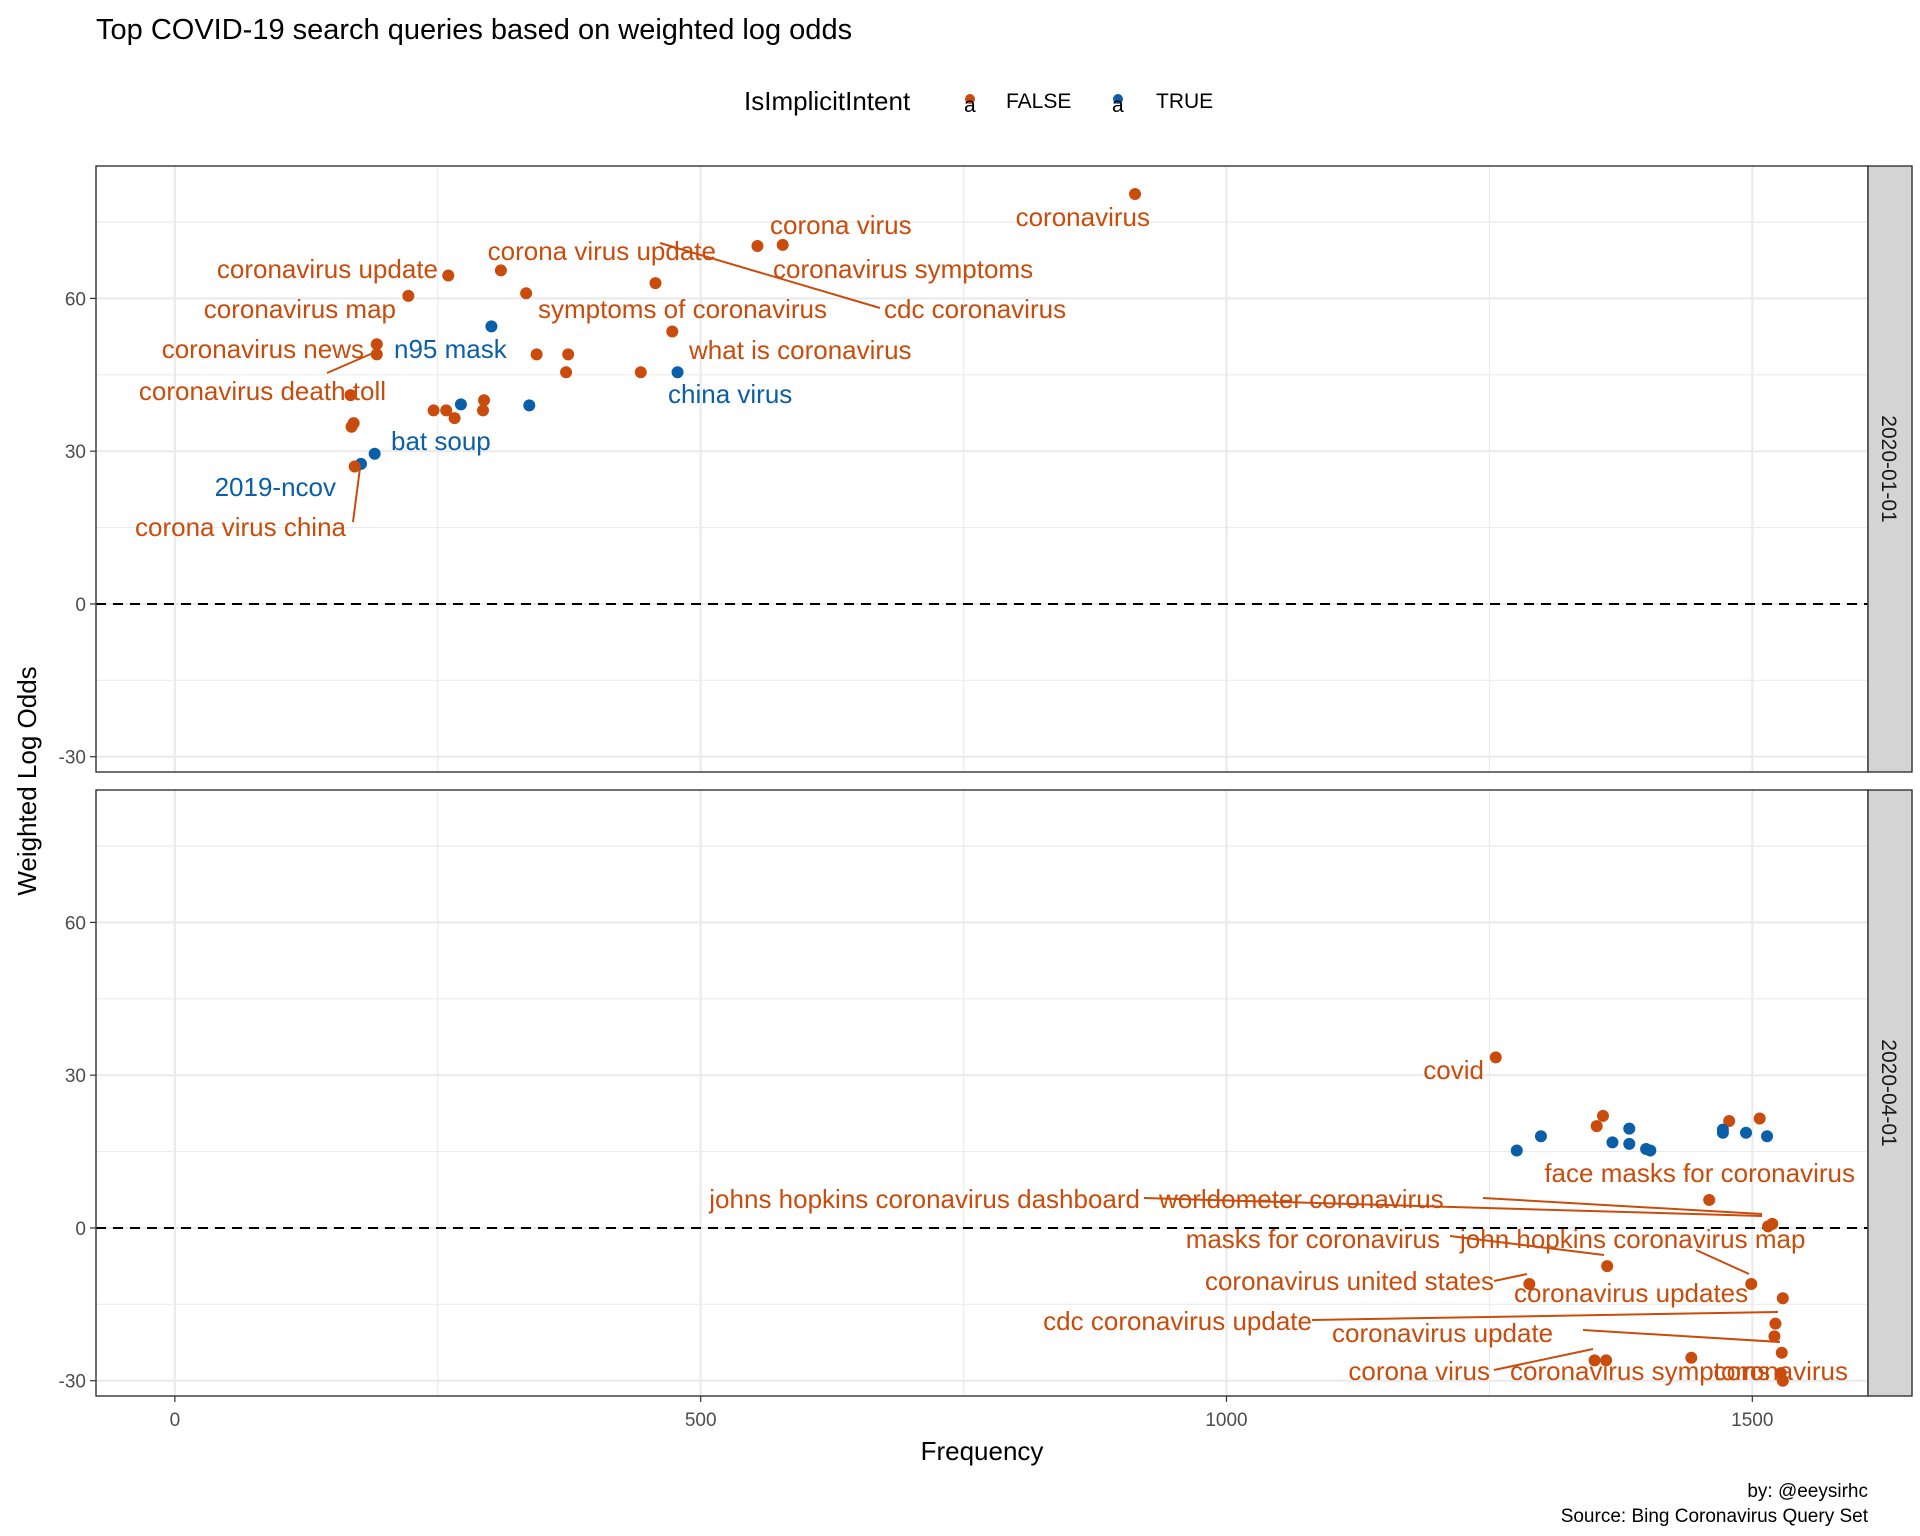 The height and width of the screenshot is (1536, 1920). I want to click on point-label: cdc coronavirus, so click(975, 309).